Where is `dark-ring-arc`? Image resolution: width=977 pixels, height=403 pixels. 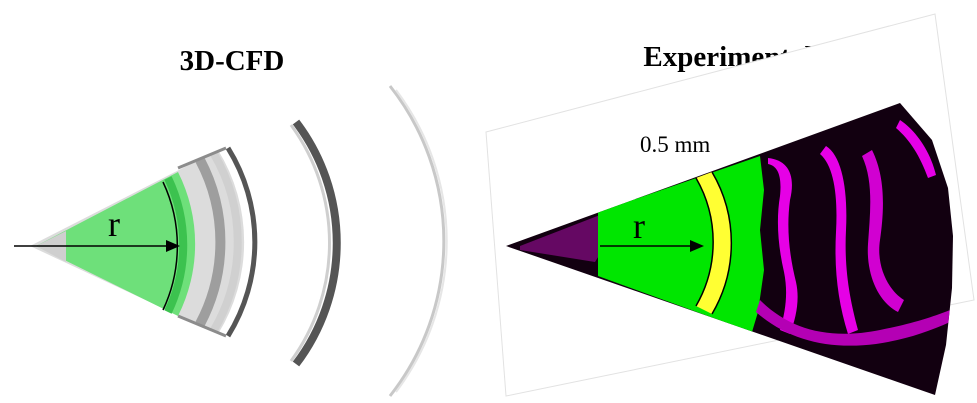 dark-ring-arc is located at coordinates (316, 243).